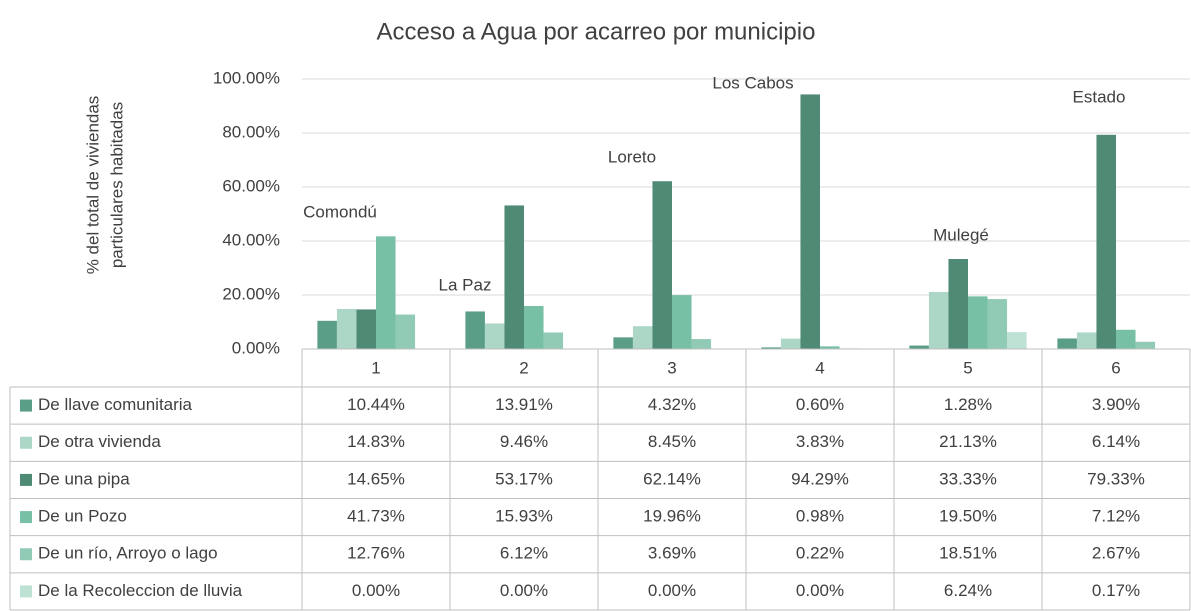 The image size is (1191, 611). I want to click on value-label: 14.65%, so click(376, 478).